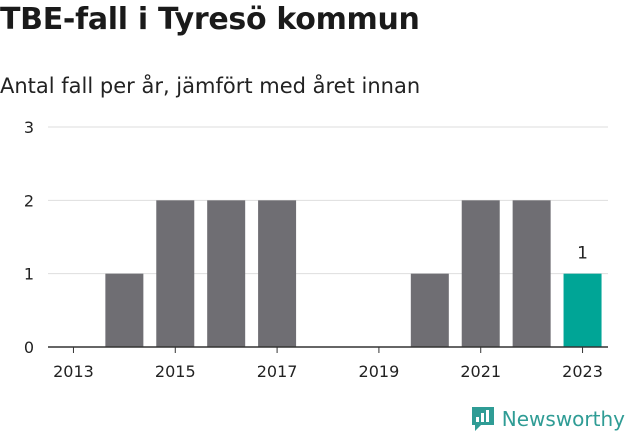  What do you see at coordinates (379, 371) in the screenshot?
I see `x-tick-label: 2019` at bounding box center [379, 371].